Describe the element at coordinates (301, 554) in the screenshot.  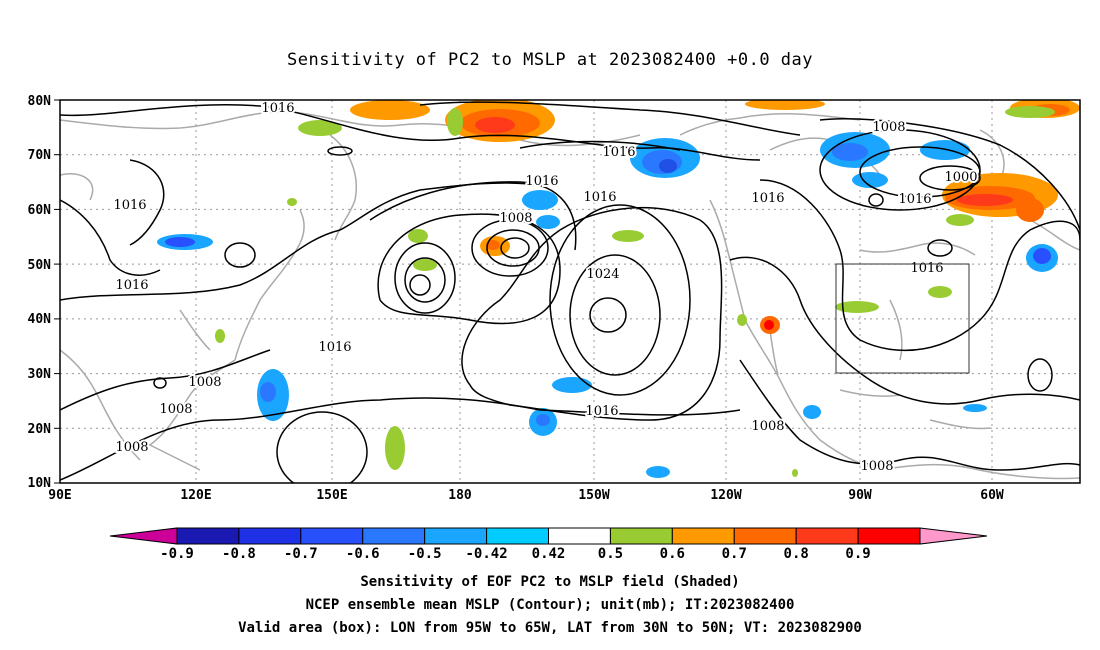
I see `colorbar-label: -0.7` at that location.